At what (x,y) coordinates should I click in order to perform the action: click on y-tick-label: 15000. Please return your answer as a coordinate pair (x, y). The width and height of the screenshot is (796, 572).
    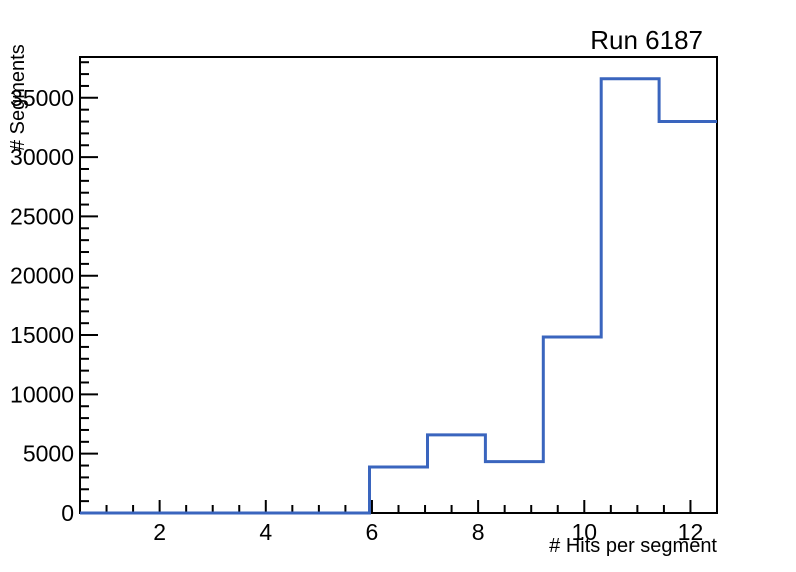
    Looking at the image, I should click on (42, 335).